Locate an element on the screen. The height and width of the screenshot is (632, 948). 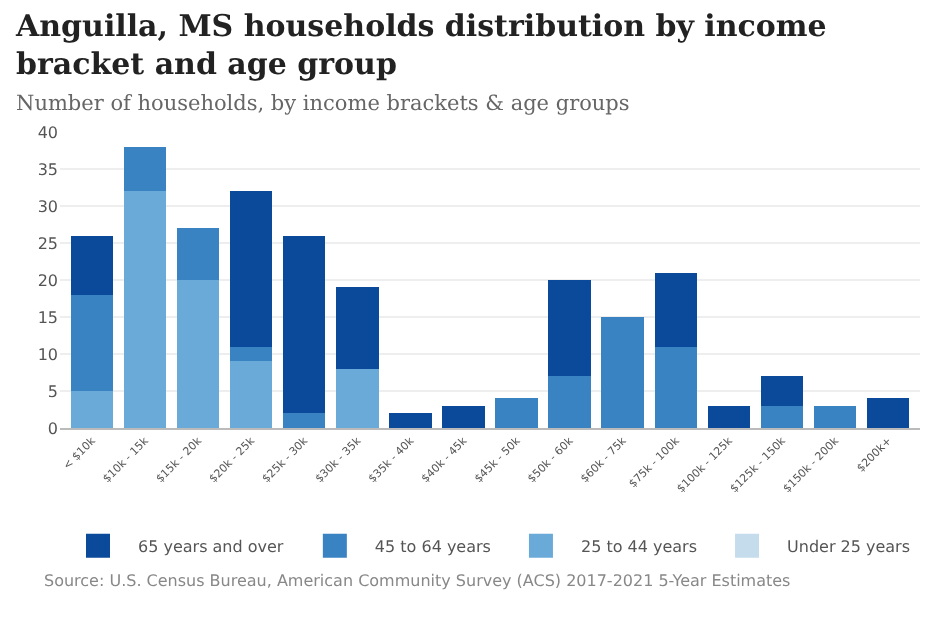
legend-label: 25 to 44 years is located at coordinates (639, 547).